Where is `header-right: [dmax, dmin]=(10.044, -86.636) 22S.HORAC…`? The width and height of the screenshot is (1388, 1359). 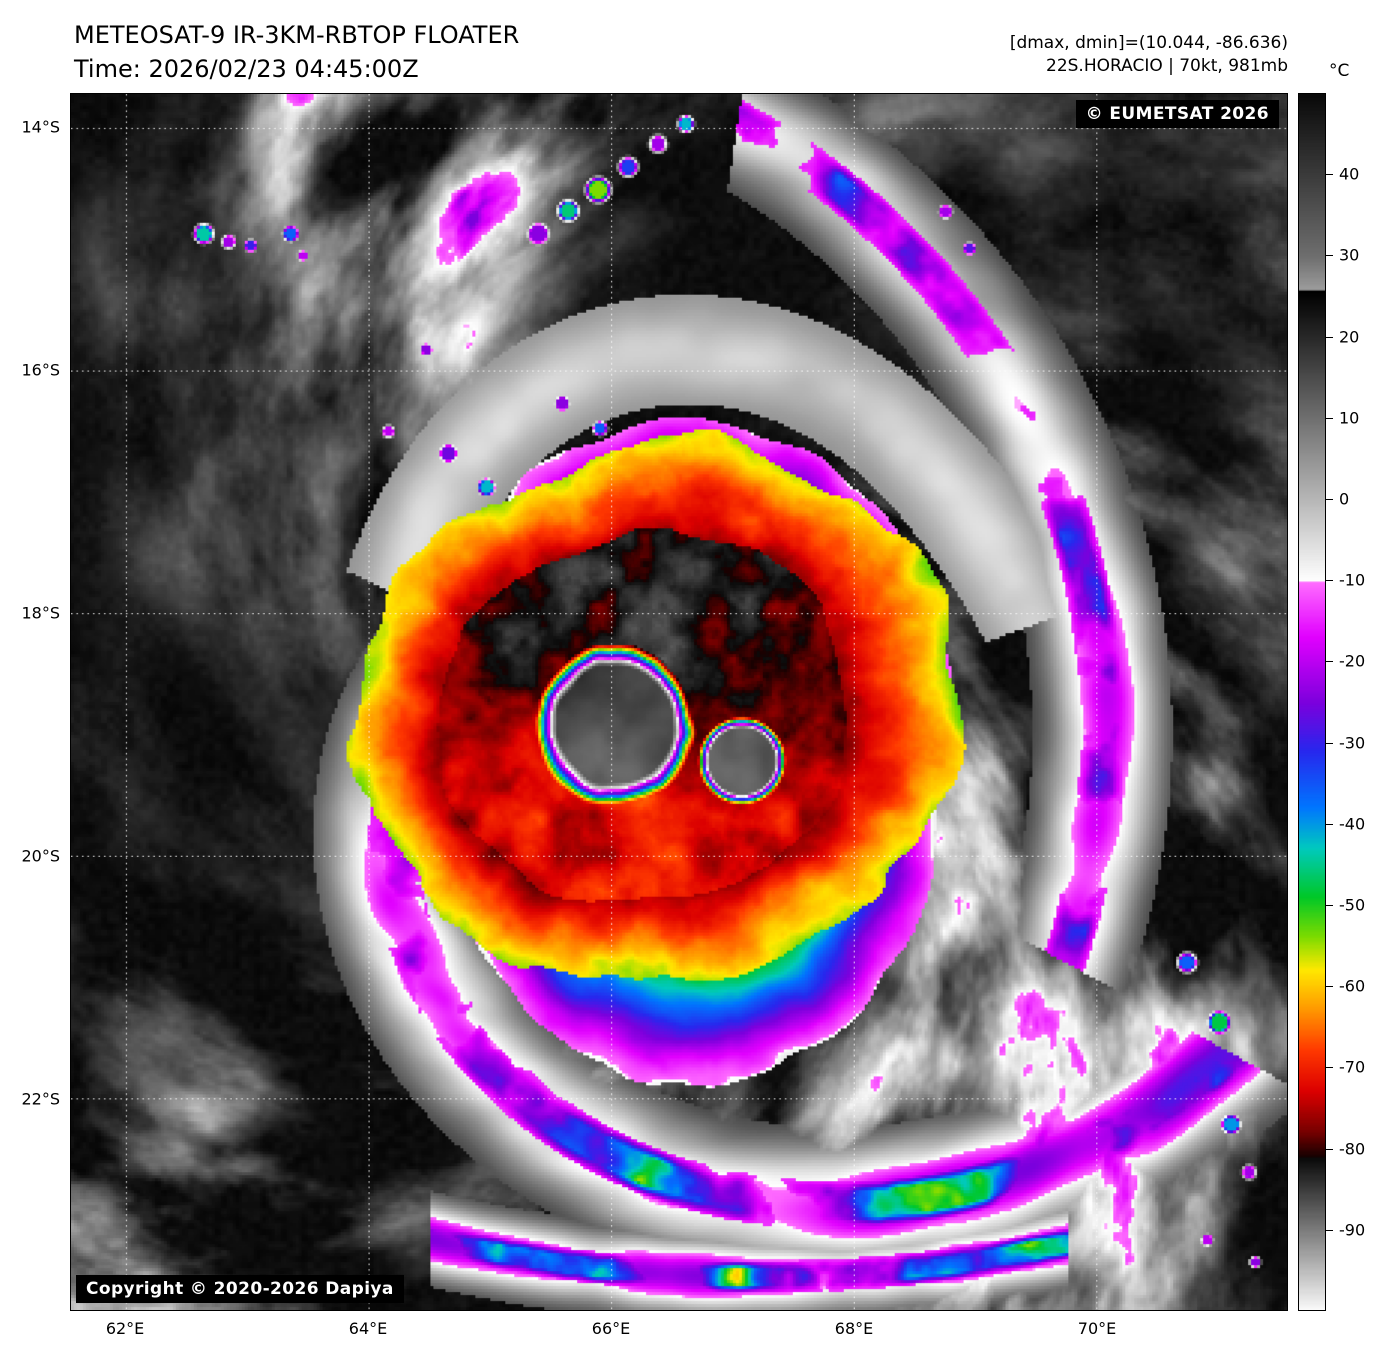
header-right: [dmax, dmin]=(10.044, -86.636) 22S.HORAC… is located at coordinates (644, 55).